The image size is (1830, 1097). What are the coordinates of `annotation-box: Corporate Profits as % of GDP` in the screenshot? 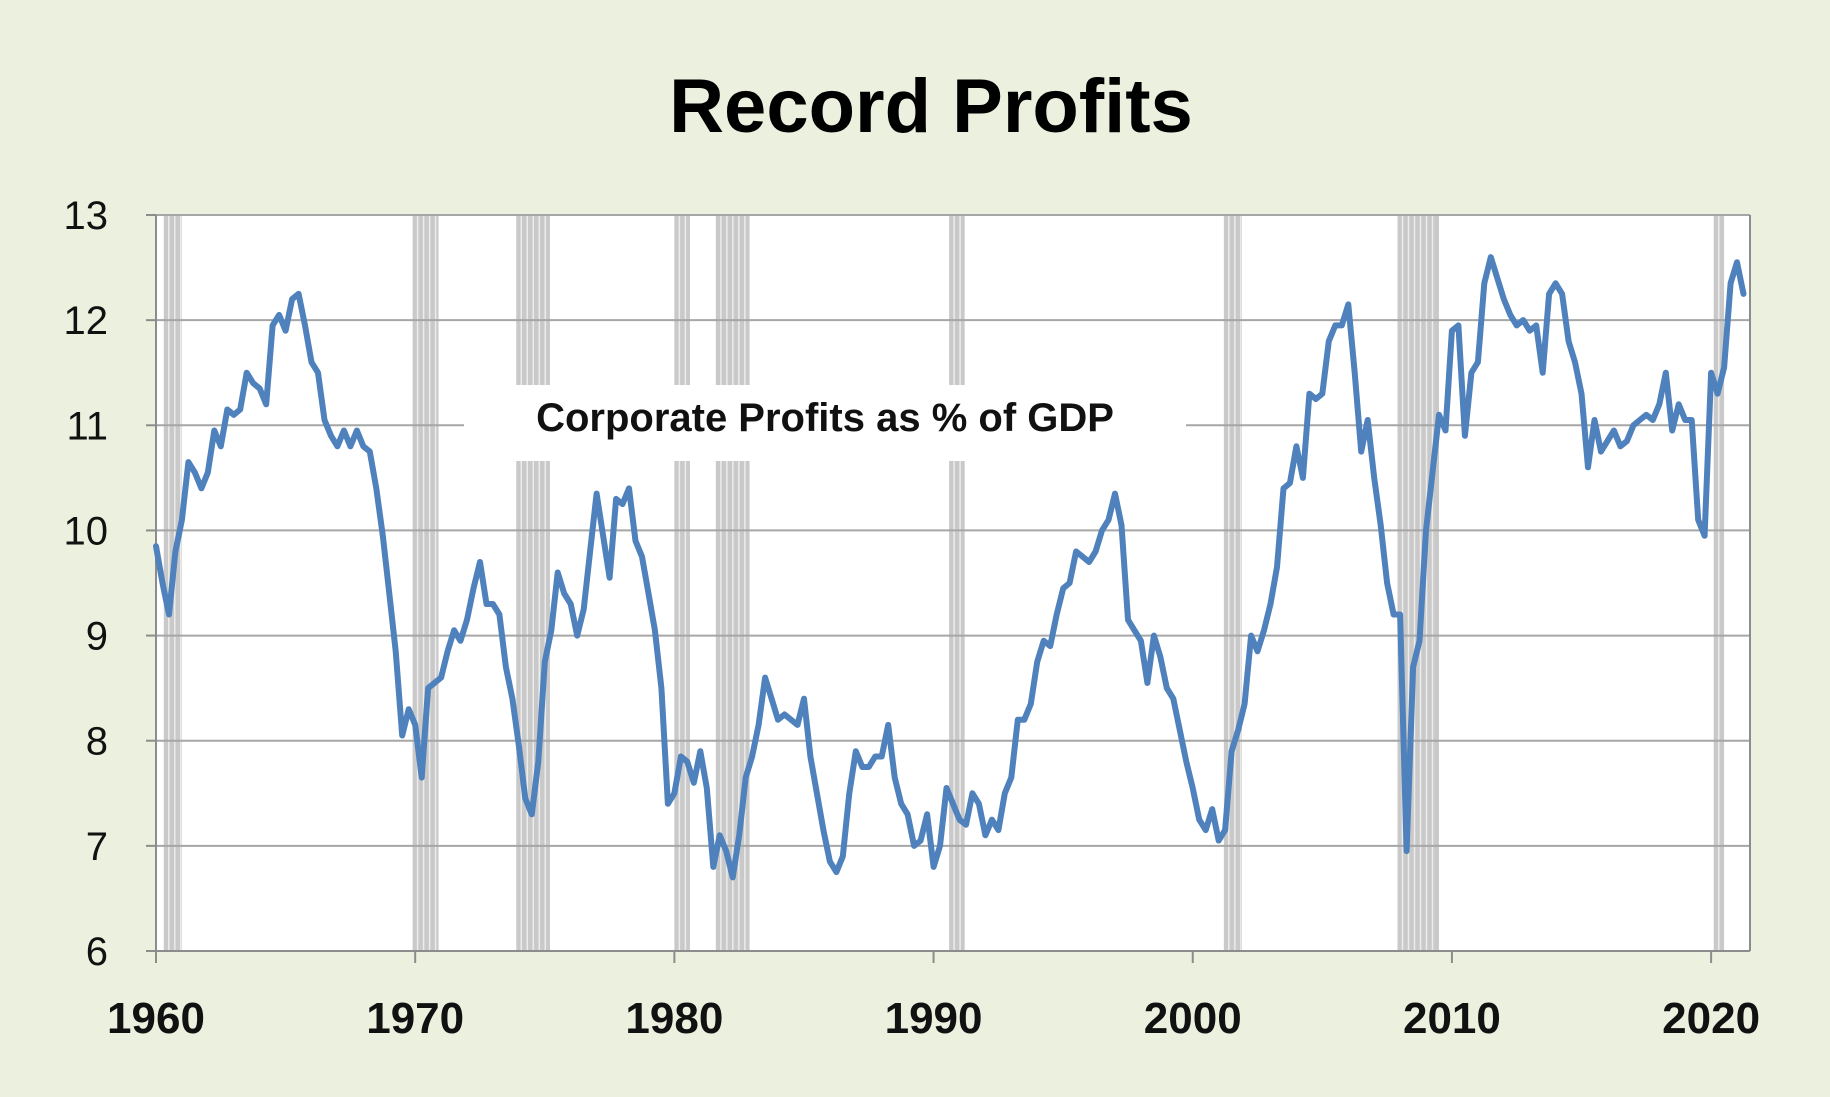 It's located at (825, 423).